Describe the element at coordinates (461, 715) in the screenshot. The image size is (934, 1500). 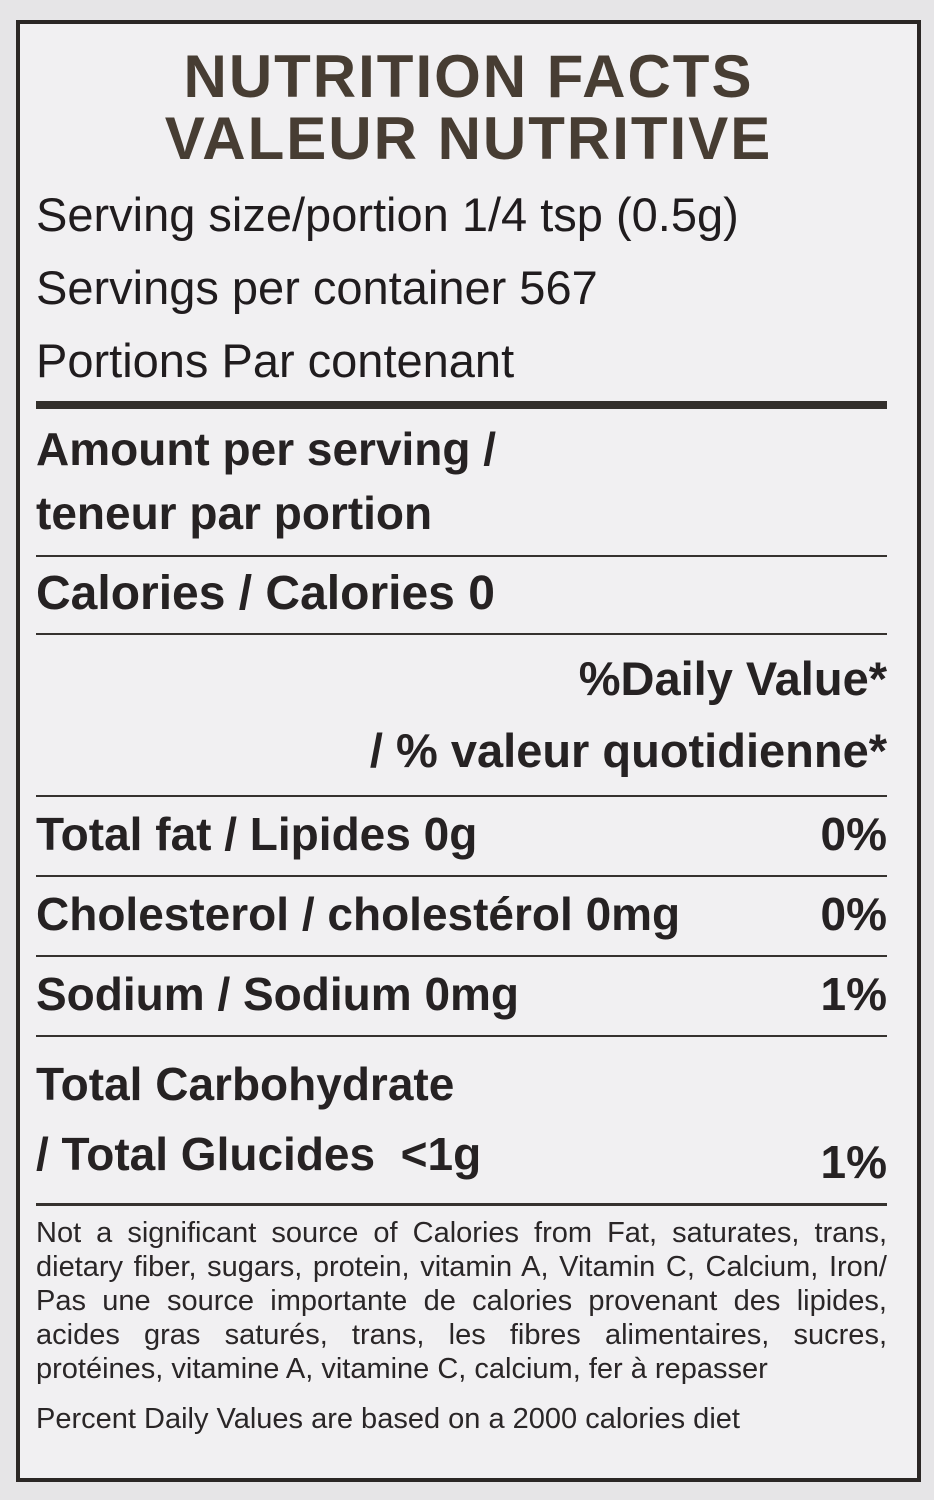
I see `daily-value-header: %Daily Value* / % valeur quotidienne*` at that location.